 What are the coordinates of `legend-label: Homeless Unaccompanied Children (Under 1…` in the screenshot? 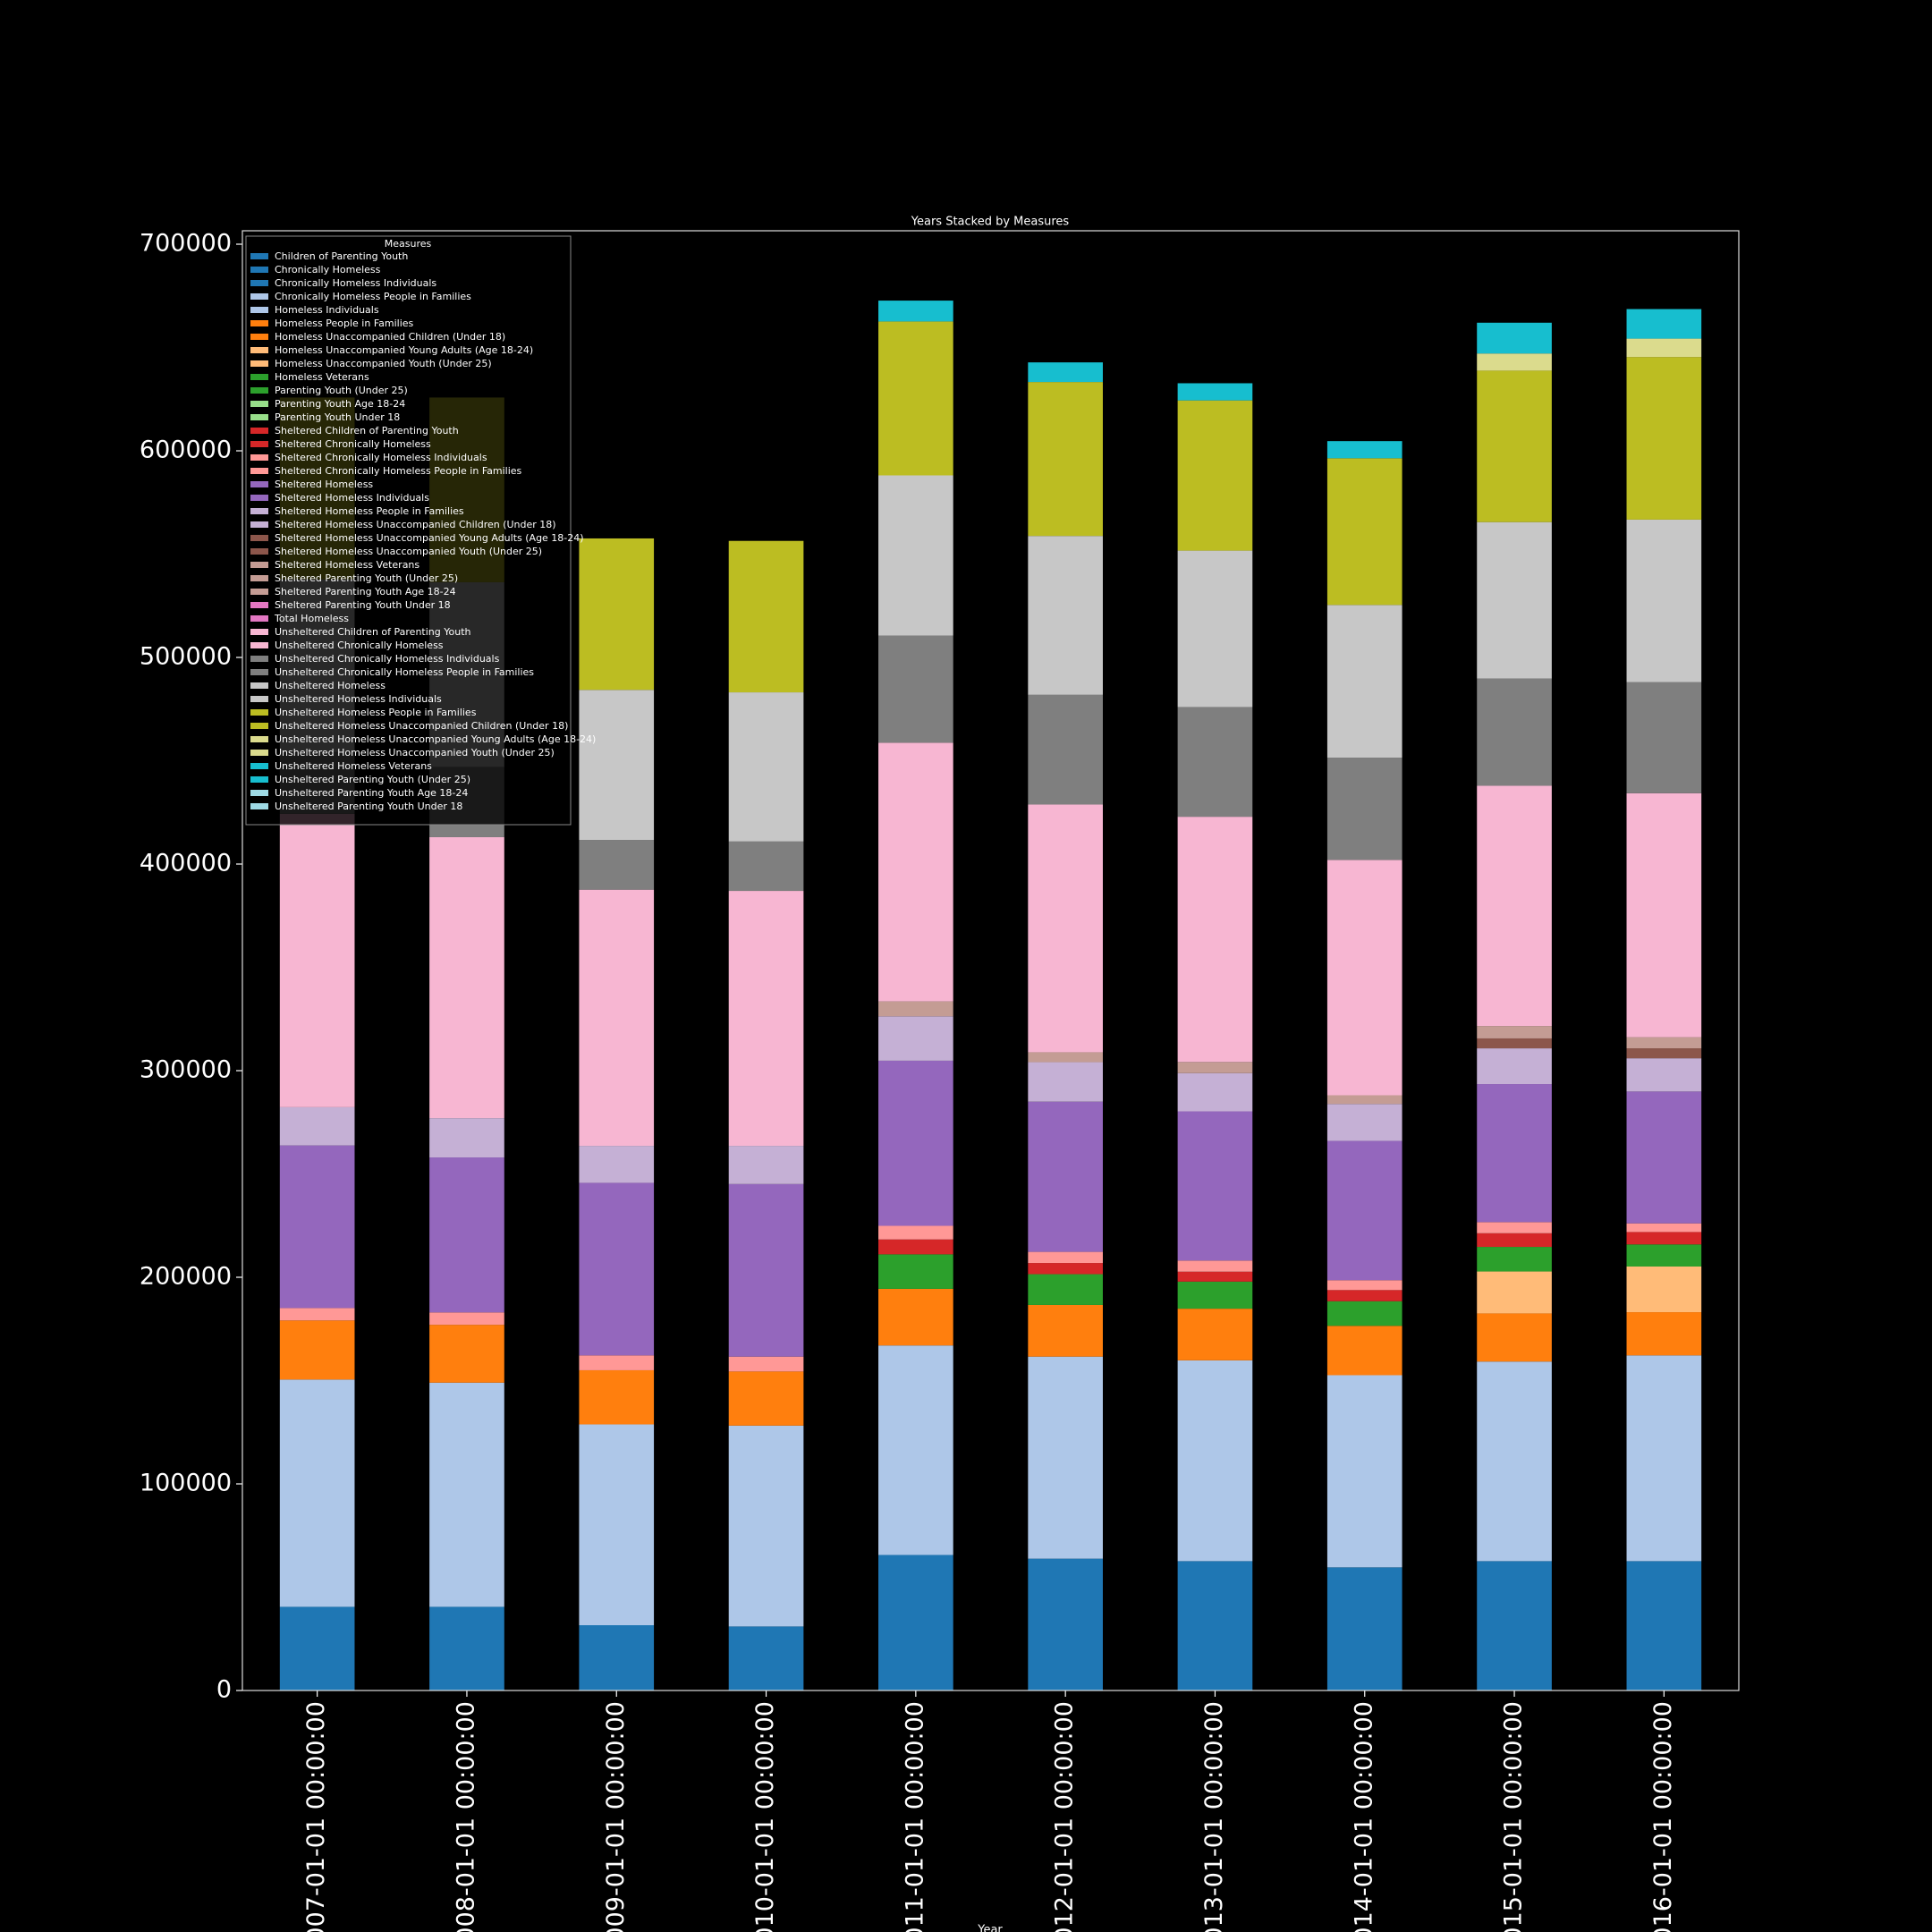 It's located at (390, 337).